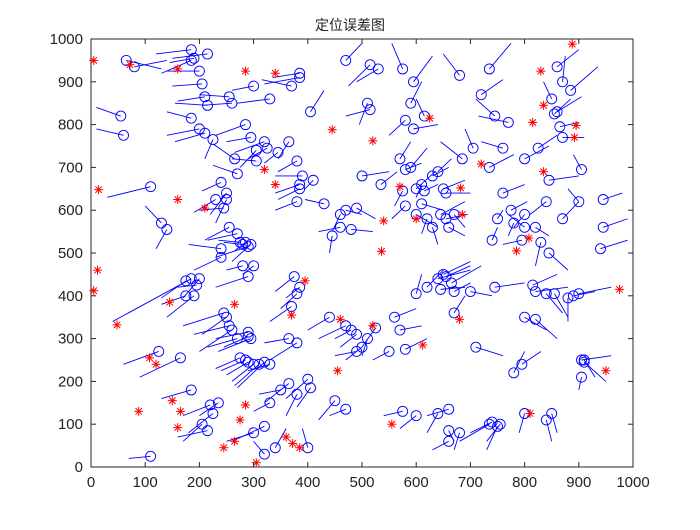  I want to click on x-tick-label: 1000, so click(632, 482).